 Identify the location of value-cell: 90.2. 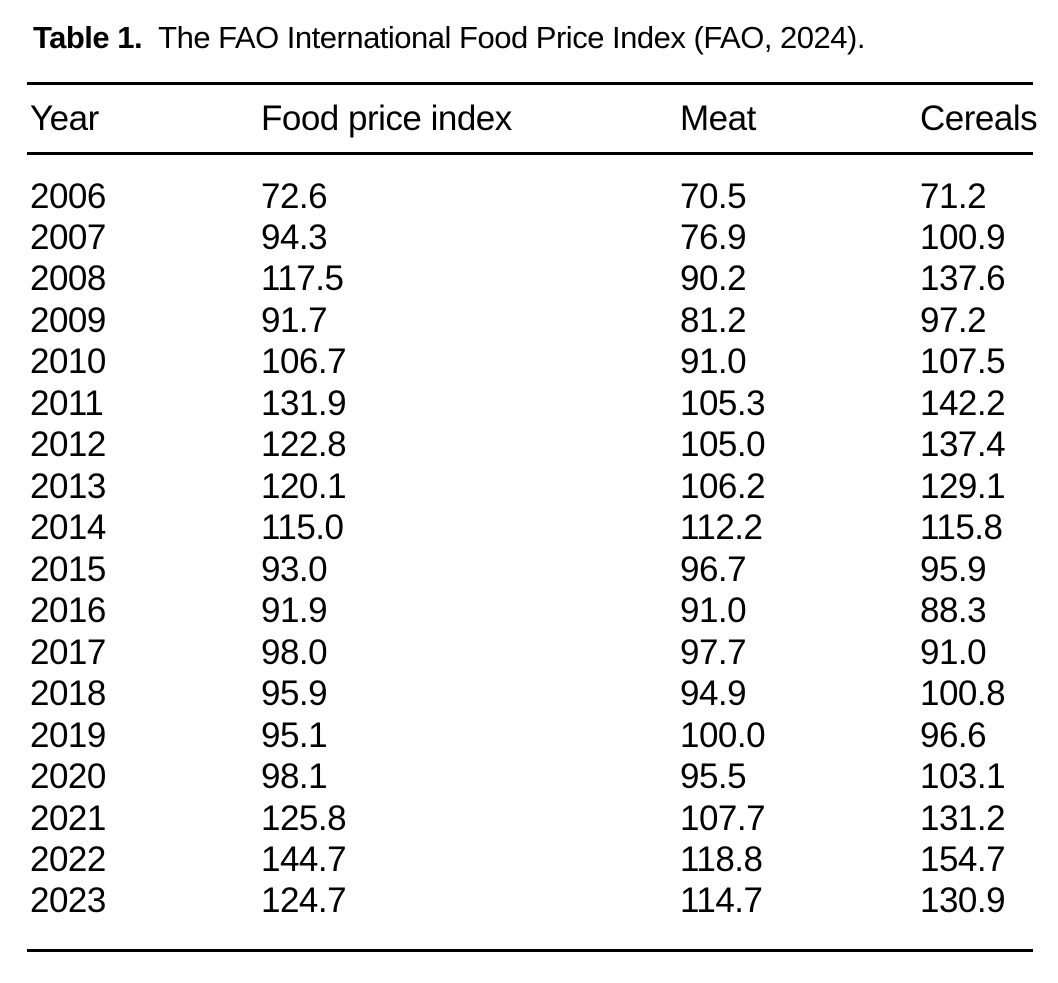
(713, 279).